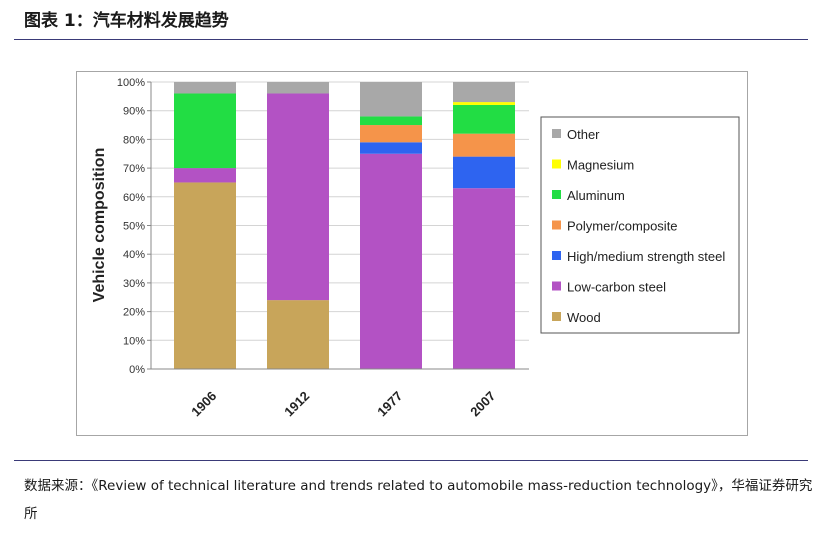  I want to click on figure-title: 图表 1：汽车材料发展趋势, so click(126, 21).